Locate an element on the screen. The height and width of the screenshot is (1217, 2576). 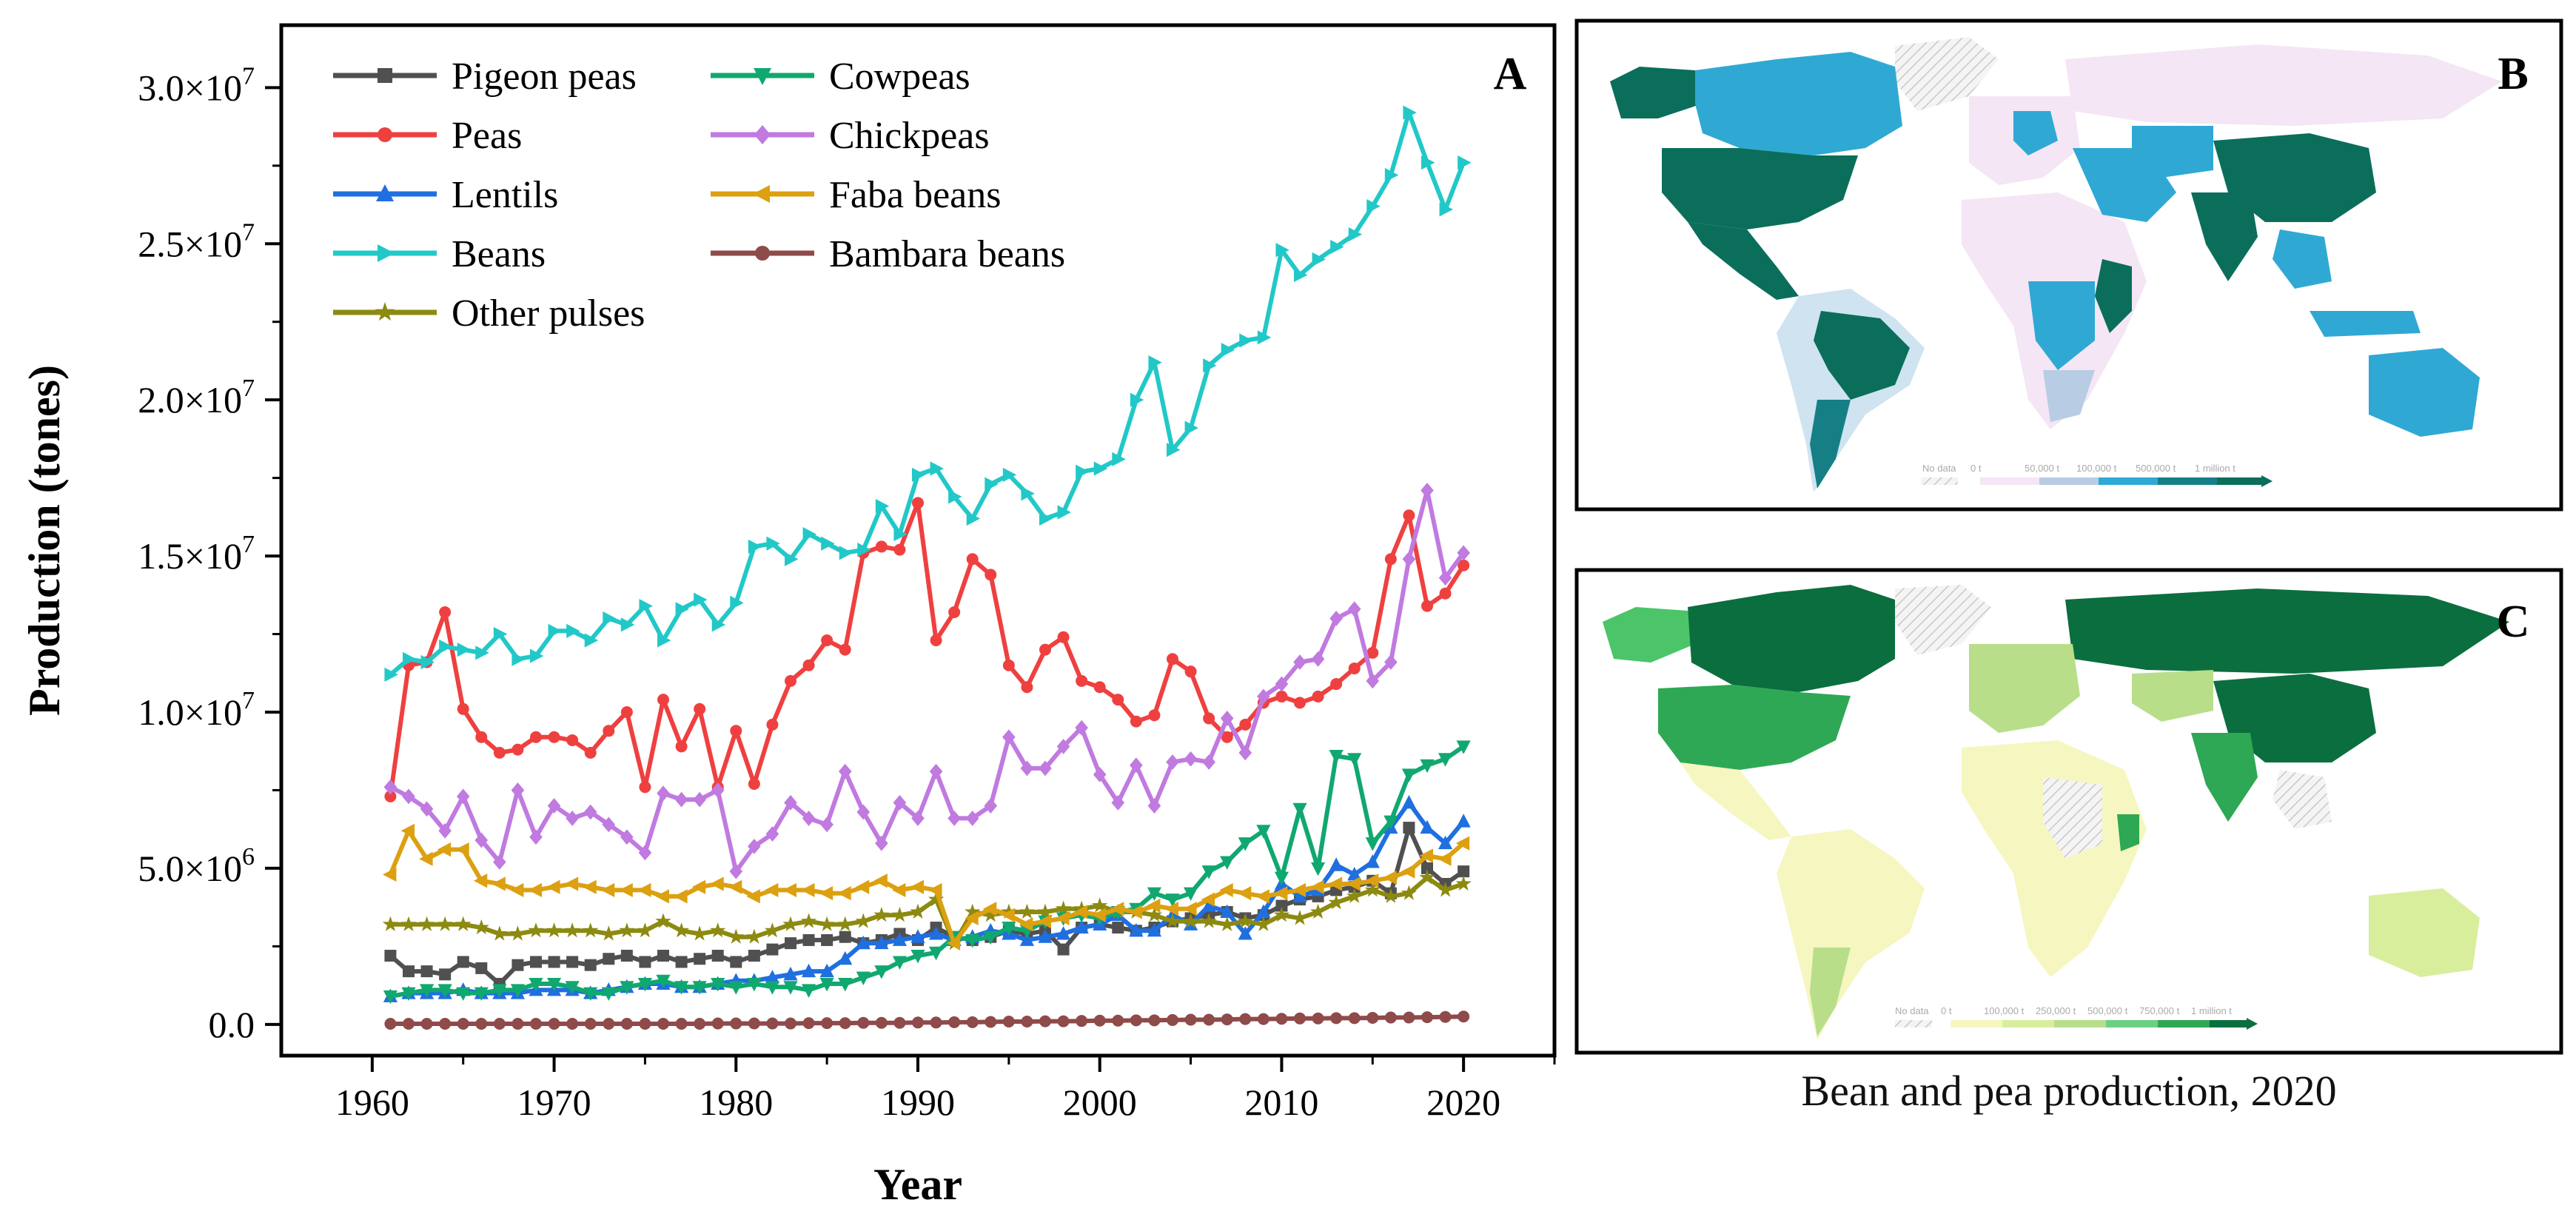
map-b-central-asia is located at coordinates (2172, 152).